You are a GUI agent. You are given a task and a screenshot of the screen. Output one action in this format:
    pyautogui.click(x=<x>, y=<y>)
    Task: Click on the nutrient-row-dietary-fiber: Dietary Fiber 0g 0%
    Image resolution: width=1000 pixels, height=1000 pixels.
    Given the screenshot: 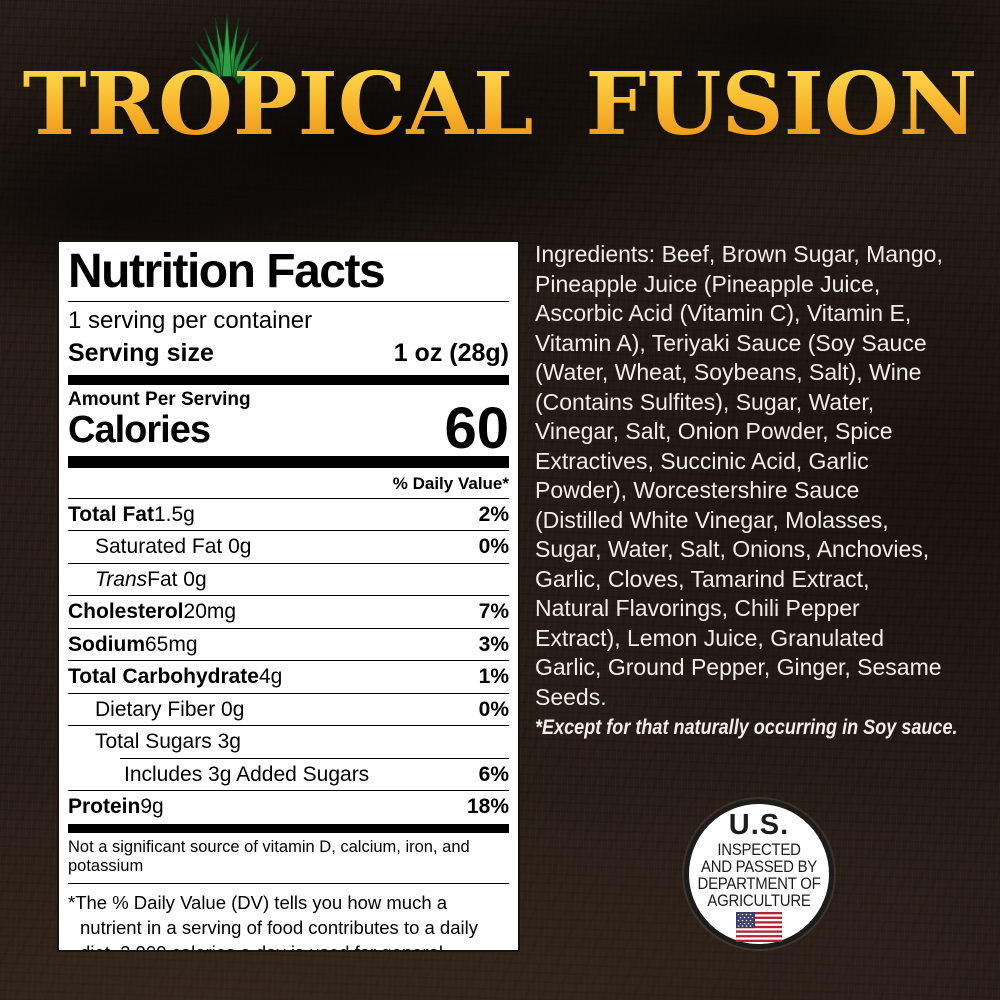 What is the action you would take?
    pyautogui.click(x=288, y=709)
    